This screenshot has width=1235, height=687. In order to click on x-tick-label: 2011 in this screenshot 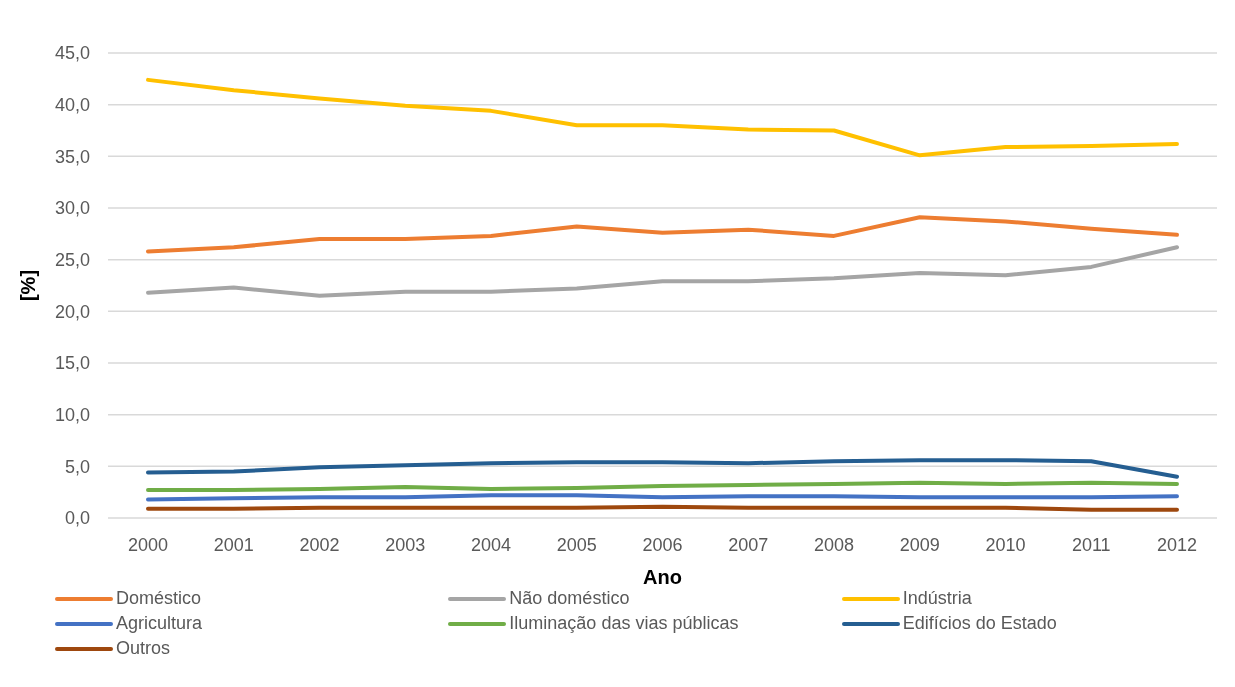, I will do `click(1091, 544)`.